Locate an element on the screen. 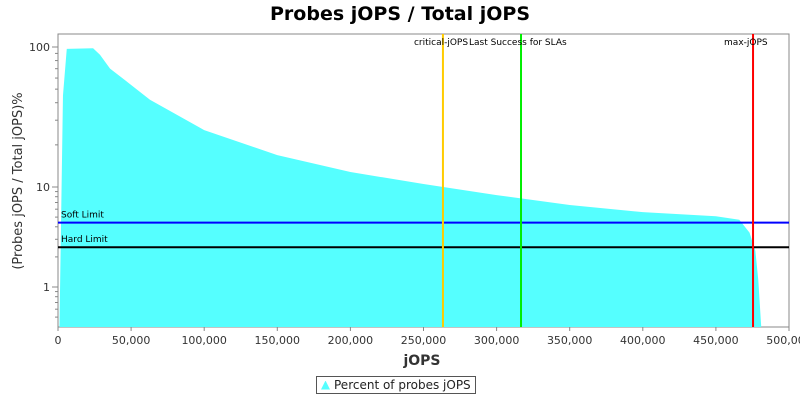  x-tick-label: 0 is located at coordinates (58, 340).